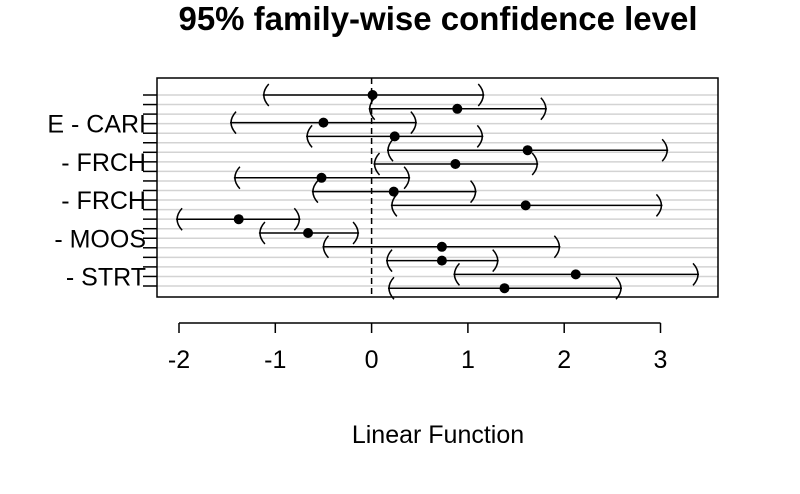 Image resolution: width=800 pixels, height=494 pixels. I want to click on x-tick-label: 3, so click(661, 360).